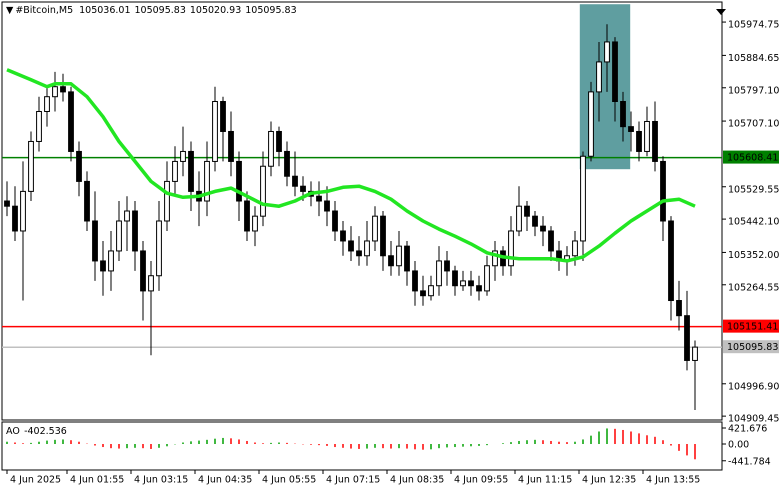 This screenshot has height=489, width=781. I want to click on oscillator-y-tick-label: 0.00, so click(738, 445).